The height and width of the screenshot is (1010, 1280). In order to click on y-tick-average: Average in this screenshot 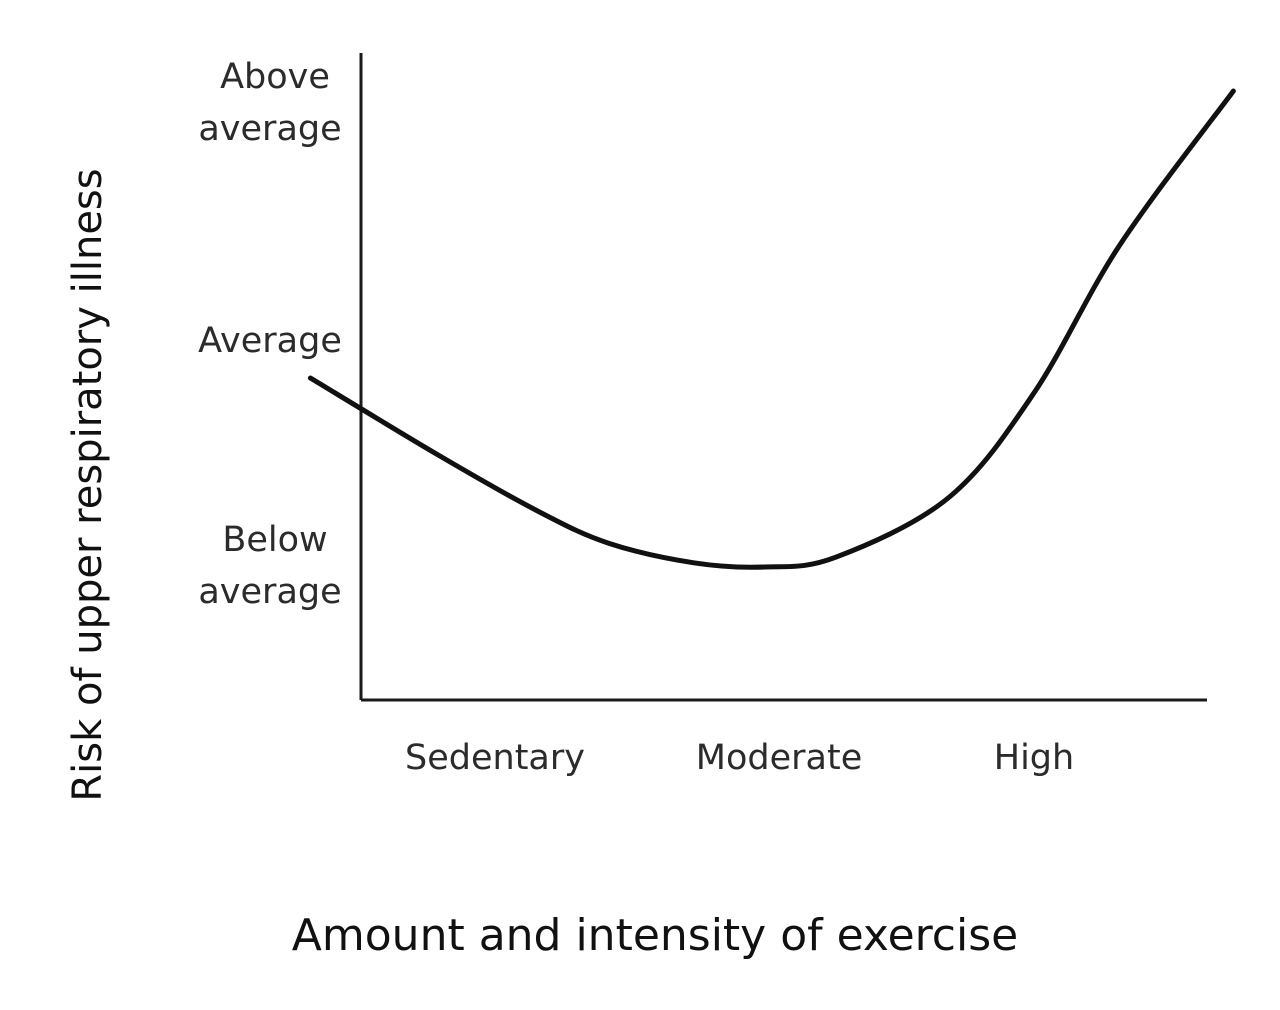, I will do `click(270, 341)`.